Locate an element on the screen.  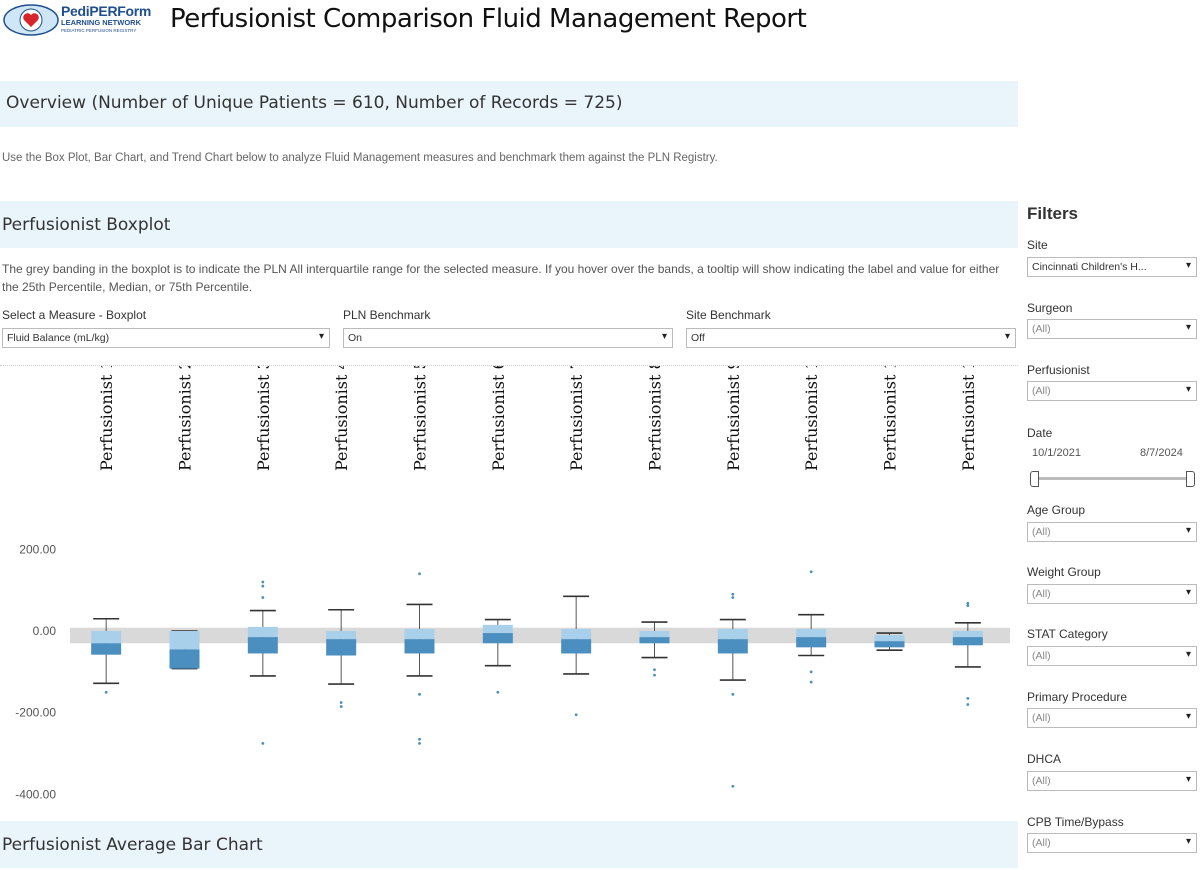
slider-start-handle is located at coordinates (1034, 479).